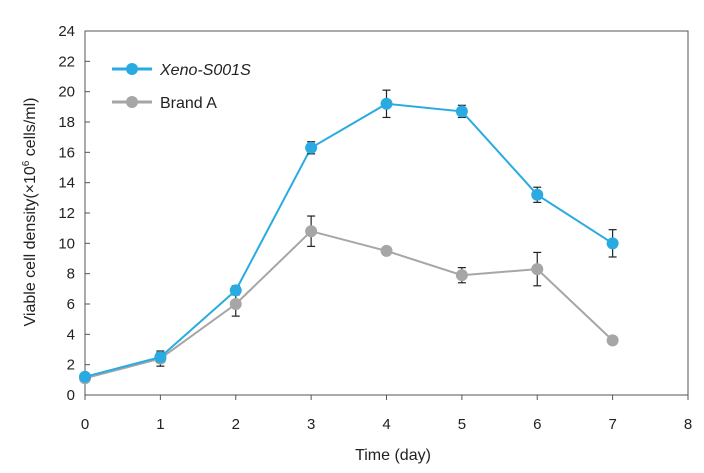 This screenshot has width=704, height=473. I want to click on x-tick-label: 5, so click(462, 424).